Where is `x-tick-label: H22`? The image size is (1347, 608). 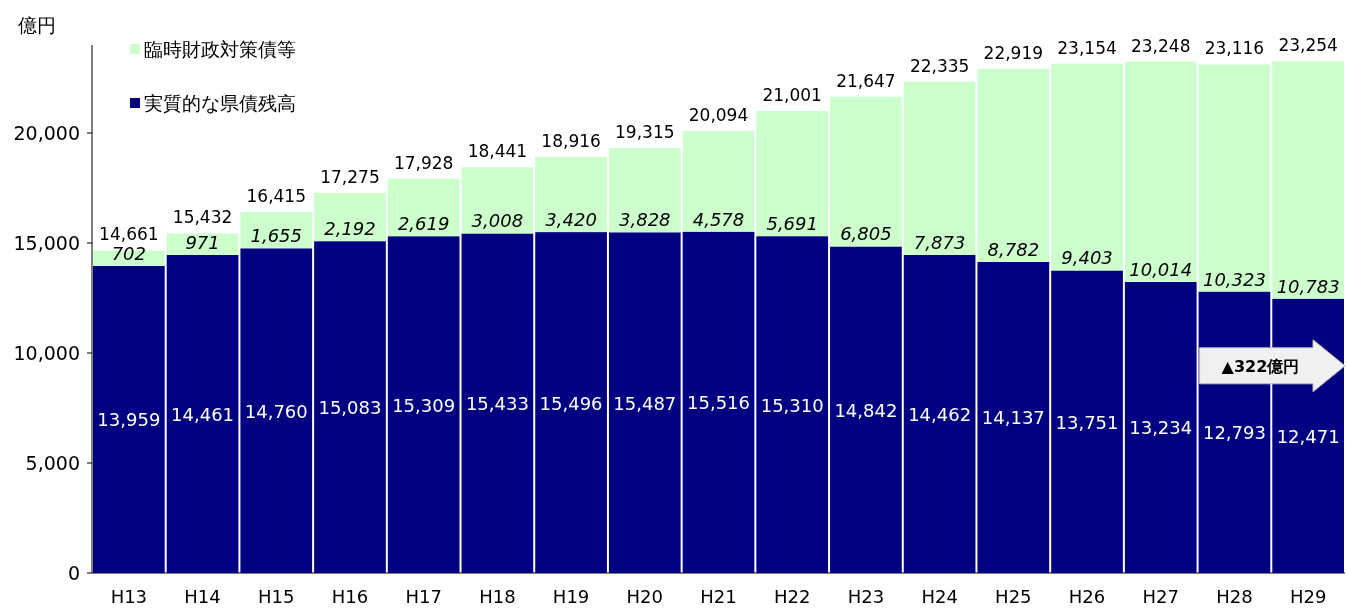 x-tick-label: H22 is located at coordinates (792, 596).